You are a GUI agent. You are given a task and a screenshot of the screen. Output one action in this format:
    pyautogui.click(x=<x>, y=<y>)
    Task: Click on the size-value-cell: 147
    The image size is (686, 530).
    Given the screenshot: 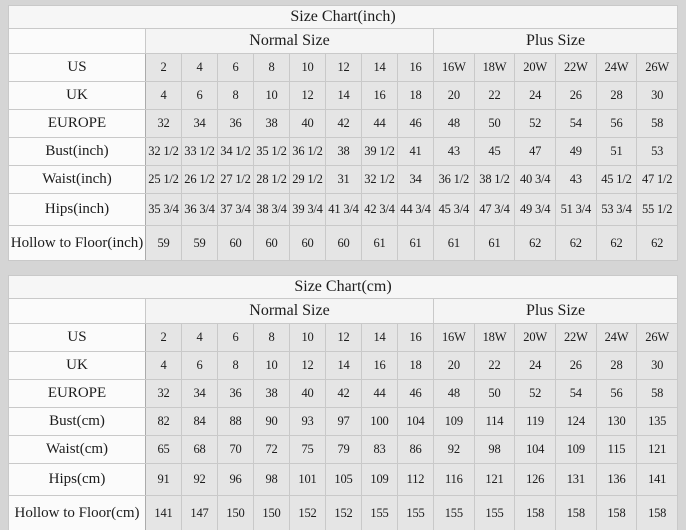 What is the action you would take?
    pyautogui.click(x=199, y=512)
    